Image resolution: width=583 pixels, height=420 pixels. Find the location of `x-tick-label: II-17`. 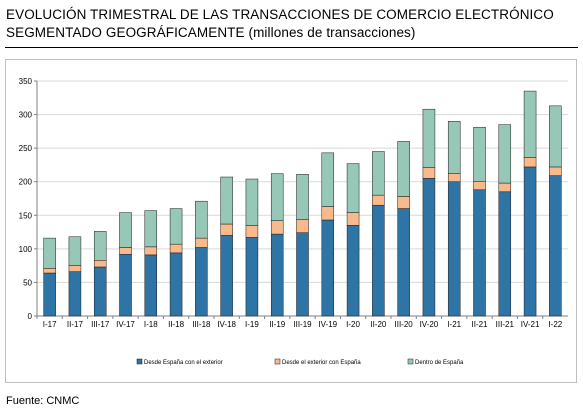

x-tick-label: II-17 is located at coordinates (75, 324).